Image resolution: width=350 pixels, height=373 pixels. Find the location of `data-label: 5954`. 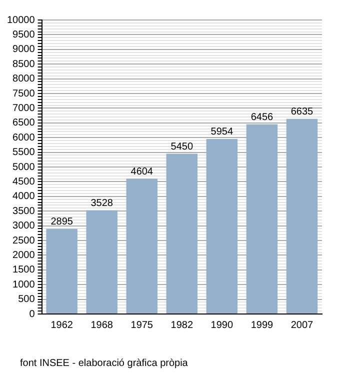

data-label: 5954 is located at coordinates (222, 132).